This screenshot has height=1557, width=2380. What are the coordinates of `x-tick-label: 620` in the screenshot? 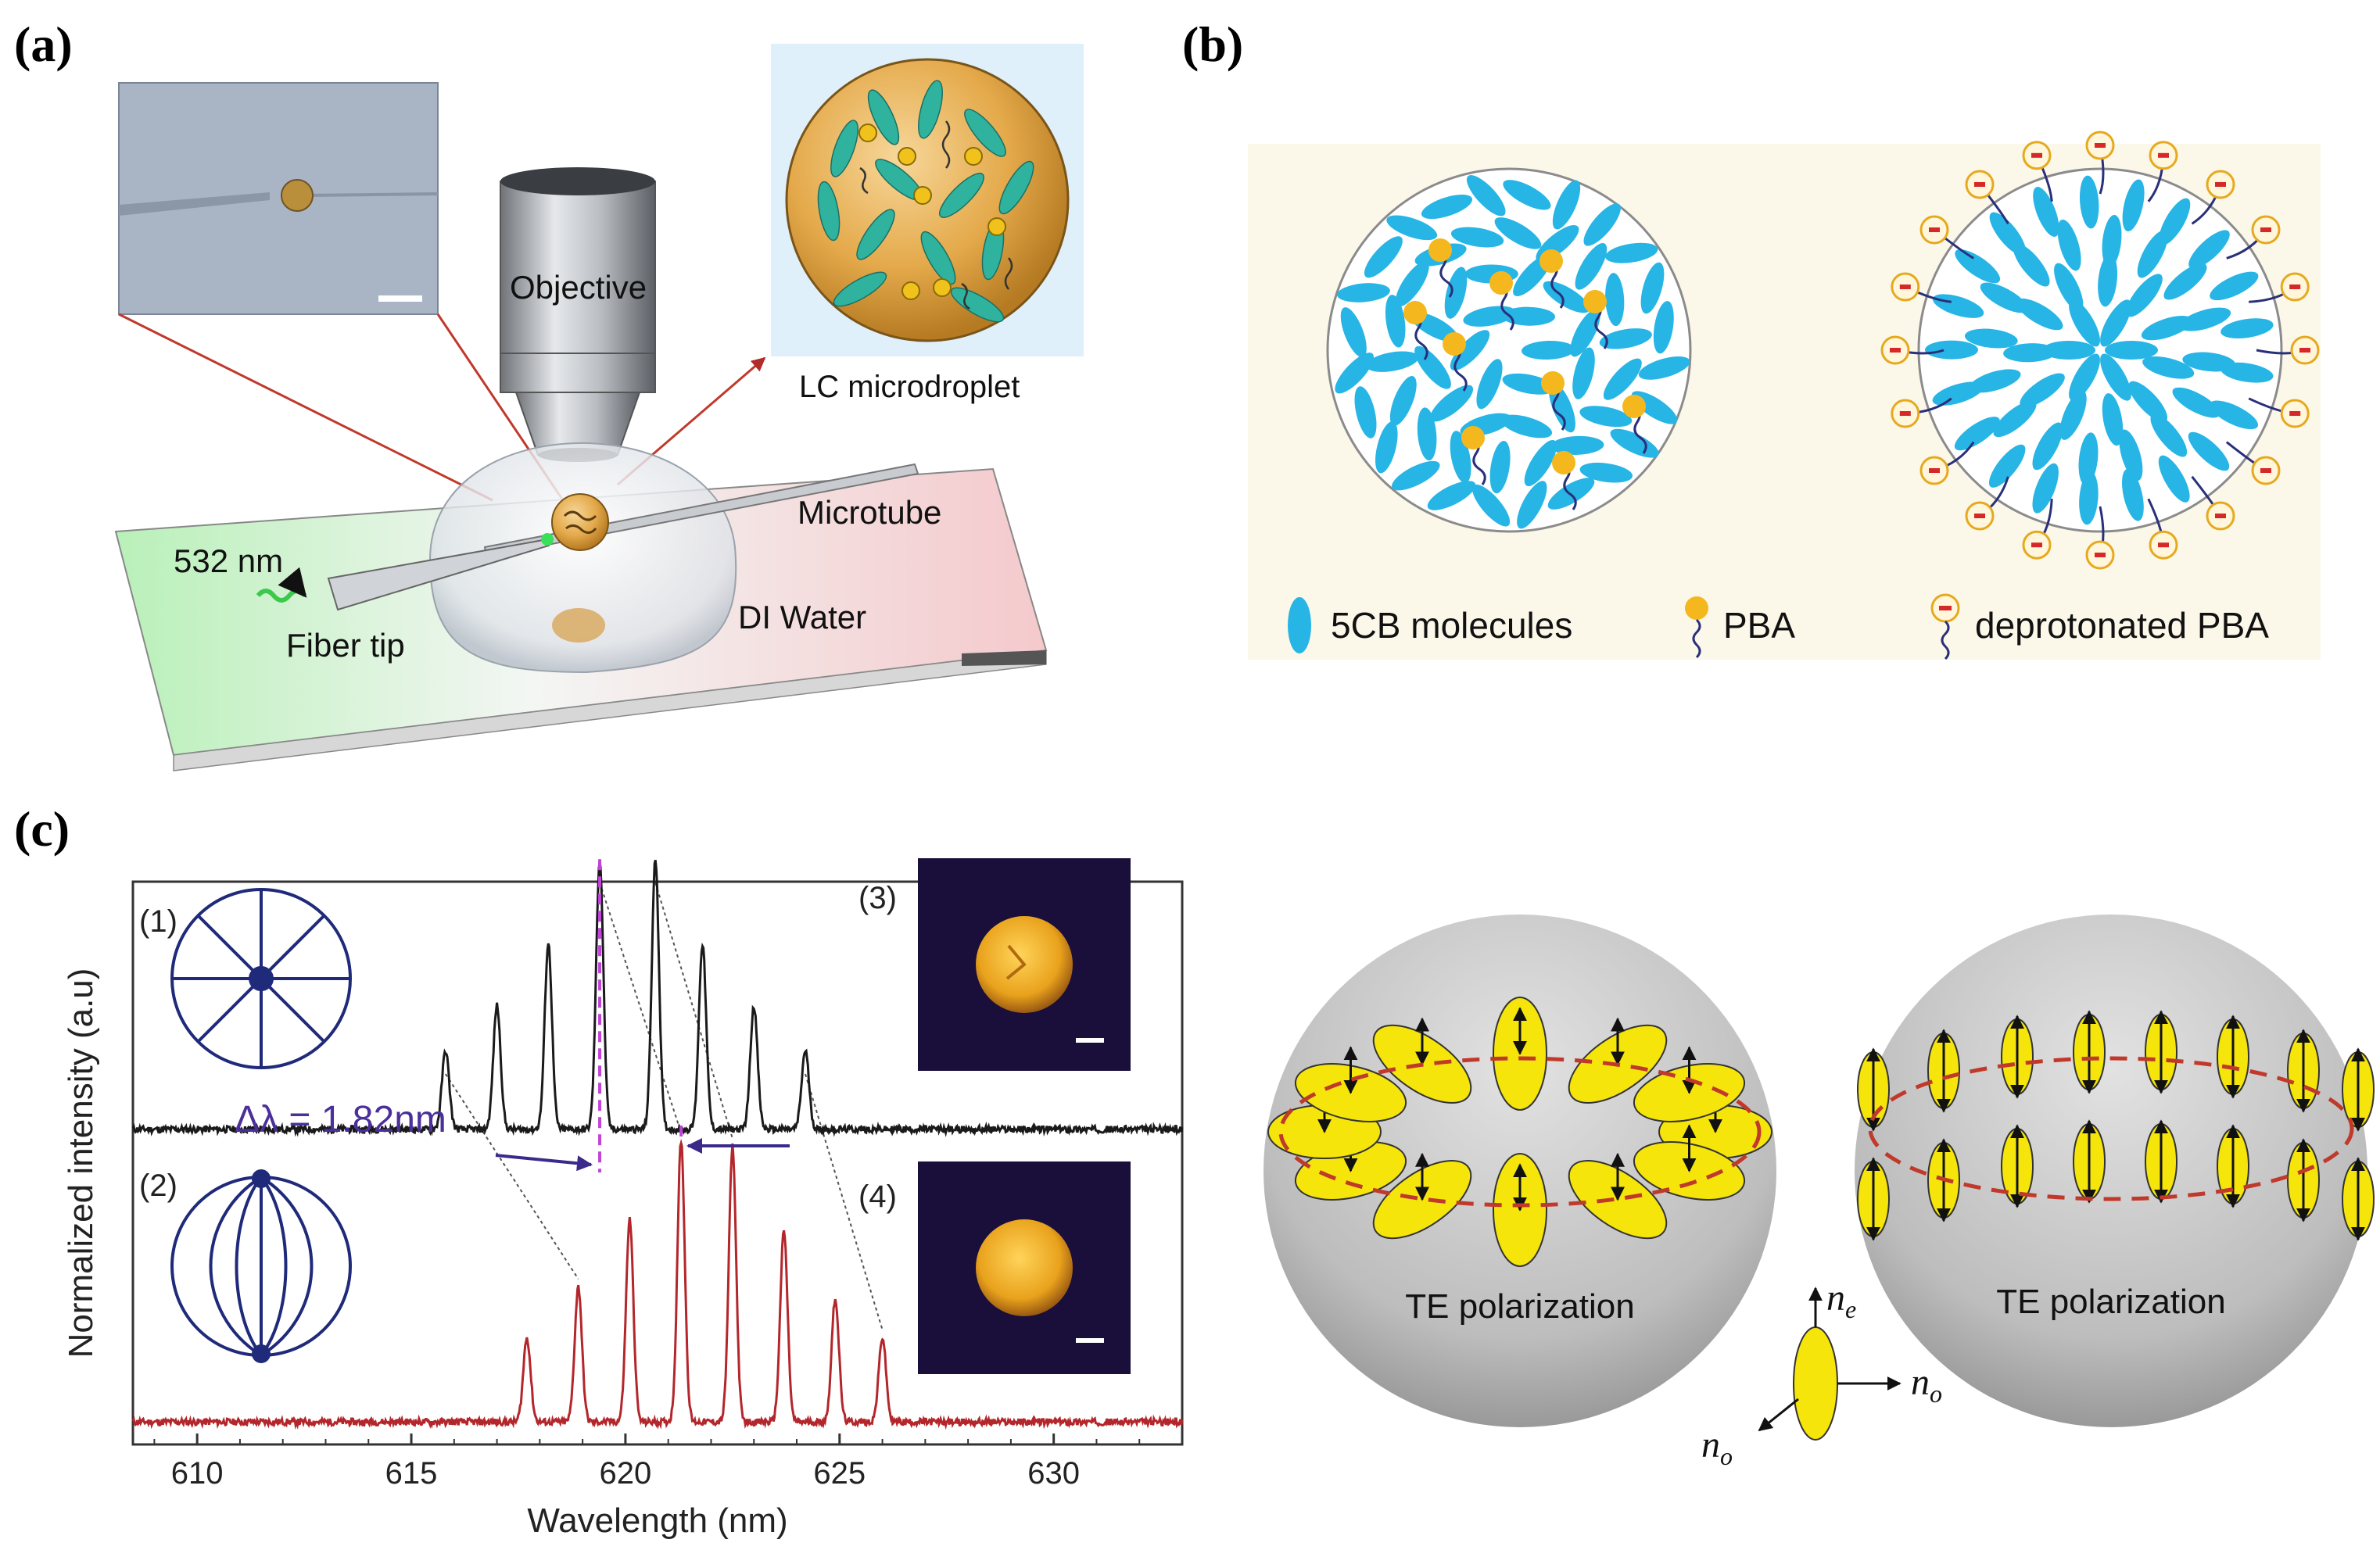 It's located at (626, 1473).